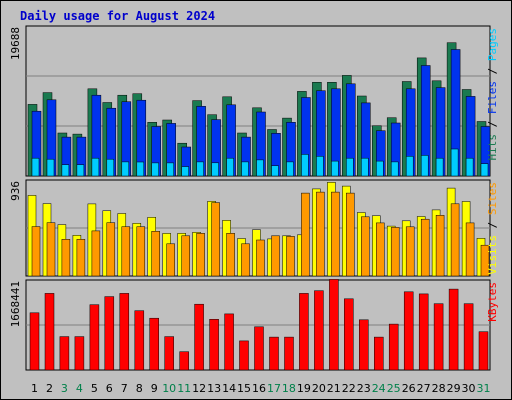 The height and width of the screenshot is (400, 512). What do you see at coordinates (274, 388) in the screenshot?
I see `x-tick-label: 17` at bounding box center [274, 388].